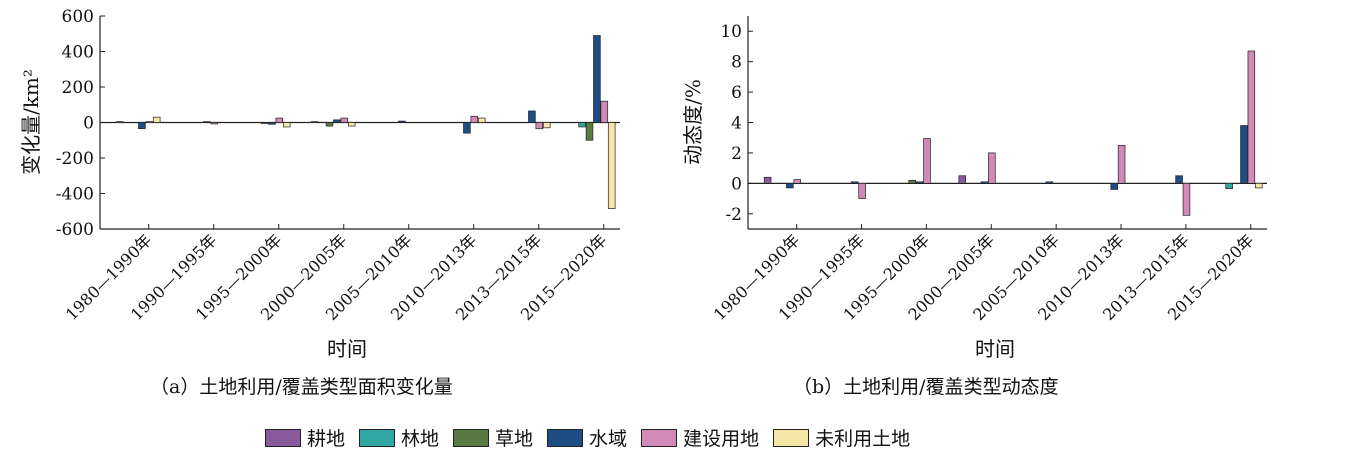 The width and height of the screenshot is (1346, 465). Describe the element at coordinates (736, 63) in the screenshot. I see `y-tick-label: 8` at that location.